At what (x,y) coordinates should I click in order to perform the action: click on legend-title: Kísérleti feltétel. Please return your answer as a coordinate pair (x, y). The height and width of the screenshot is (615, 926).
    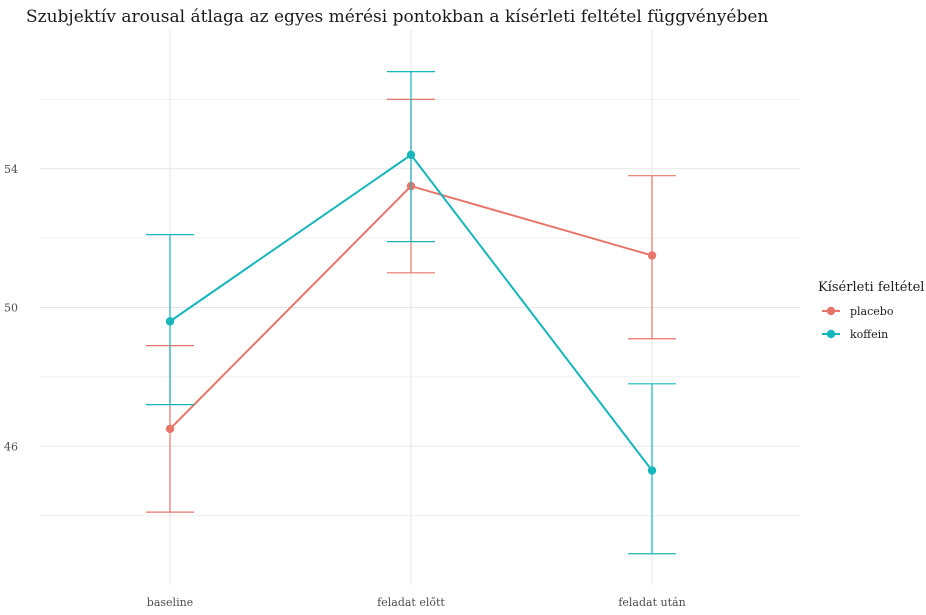
    Looking at the image, I should click on (871, 287).